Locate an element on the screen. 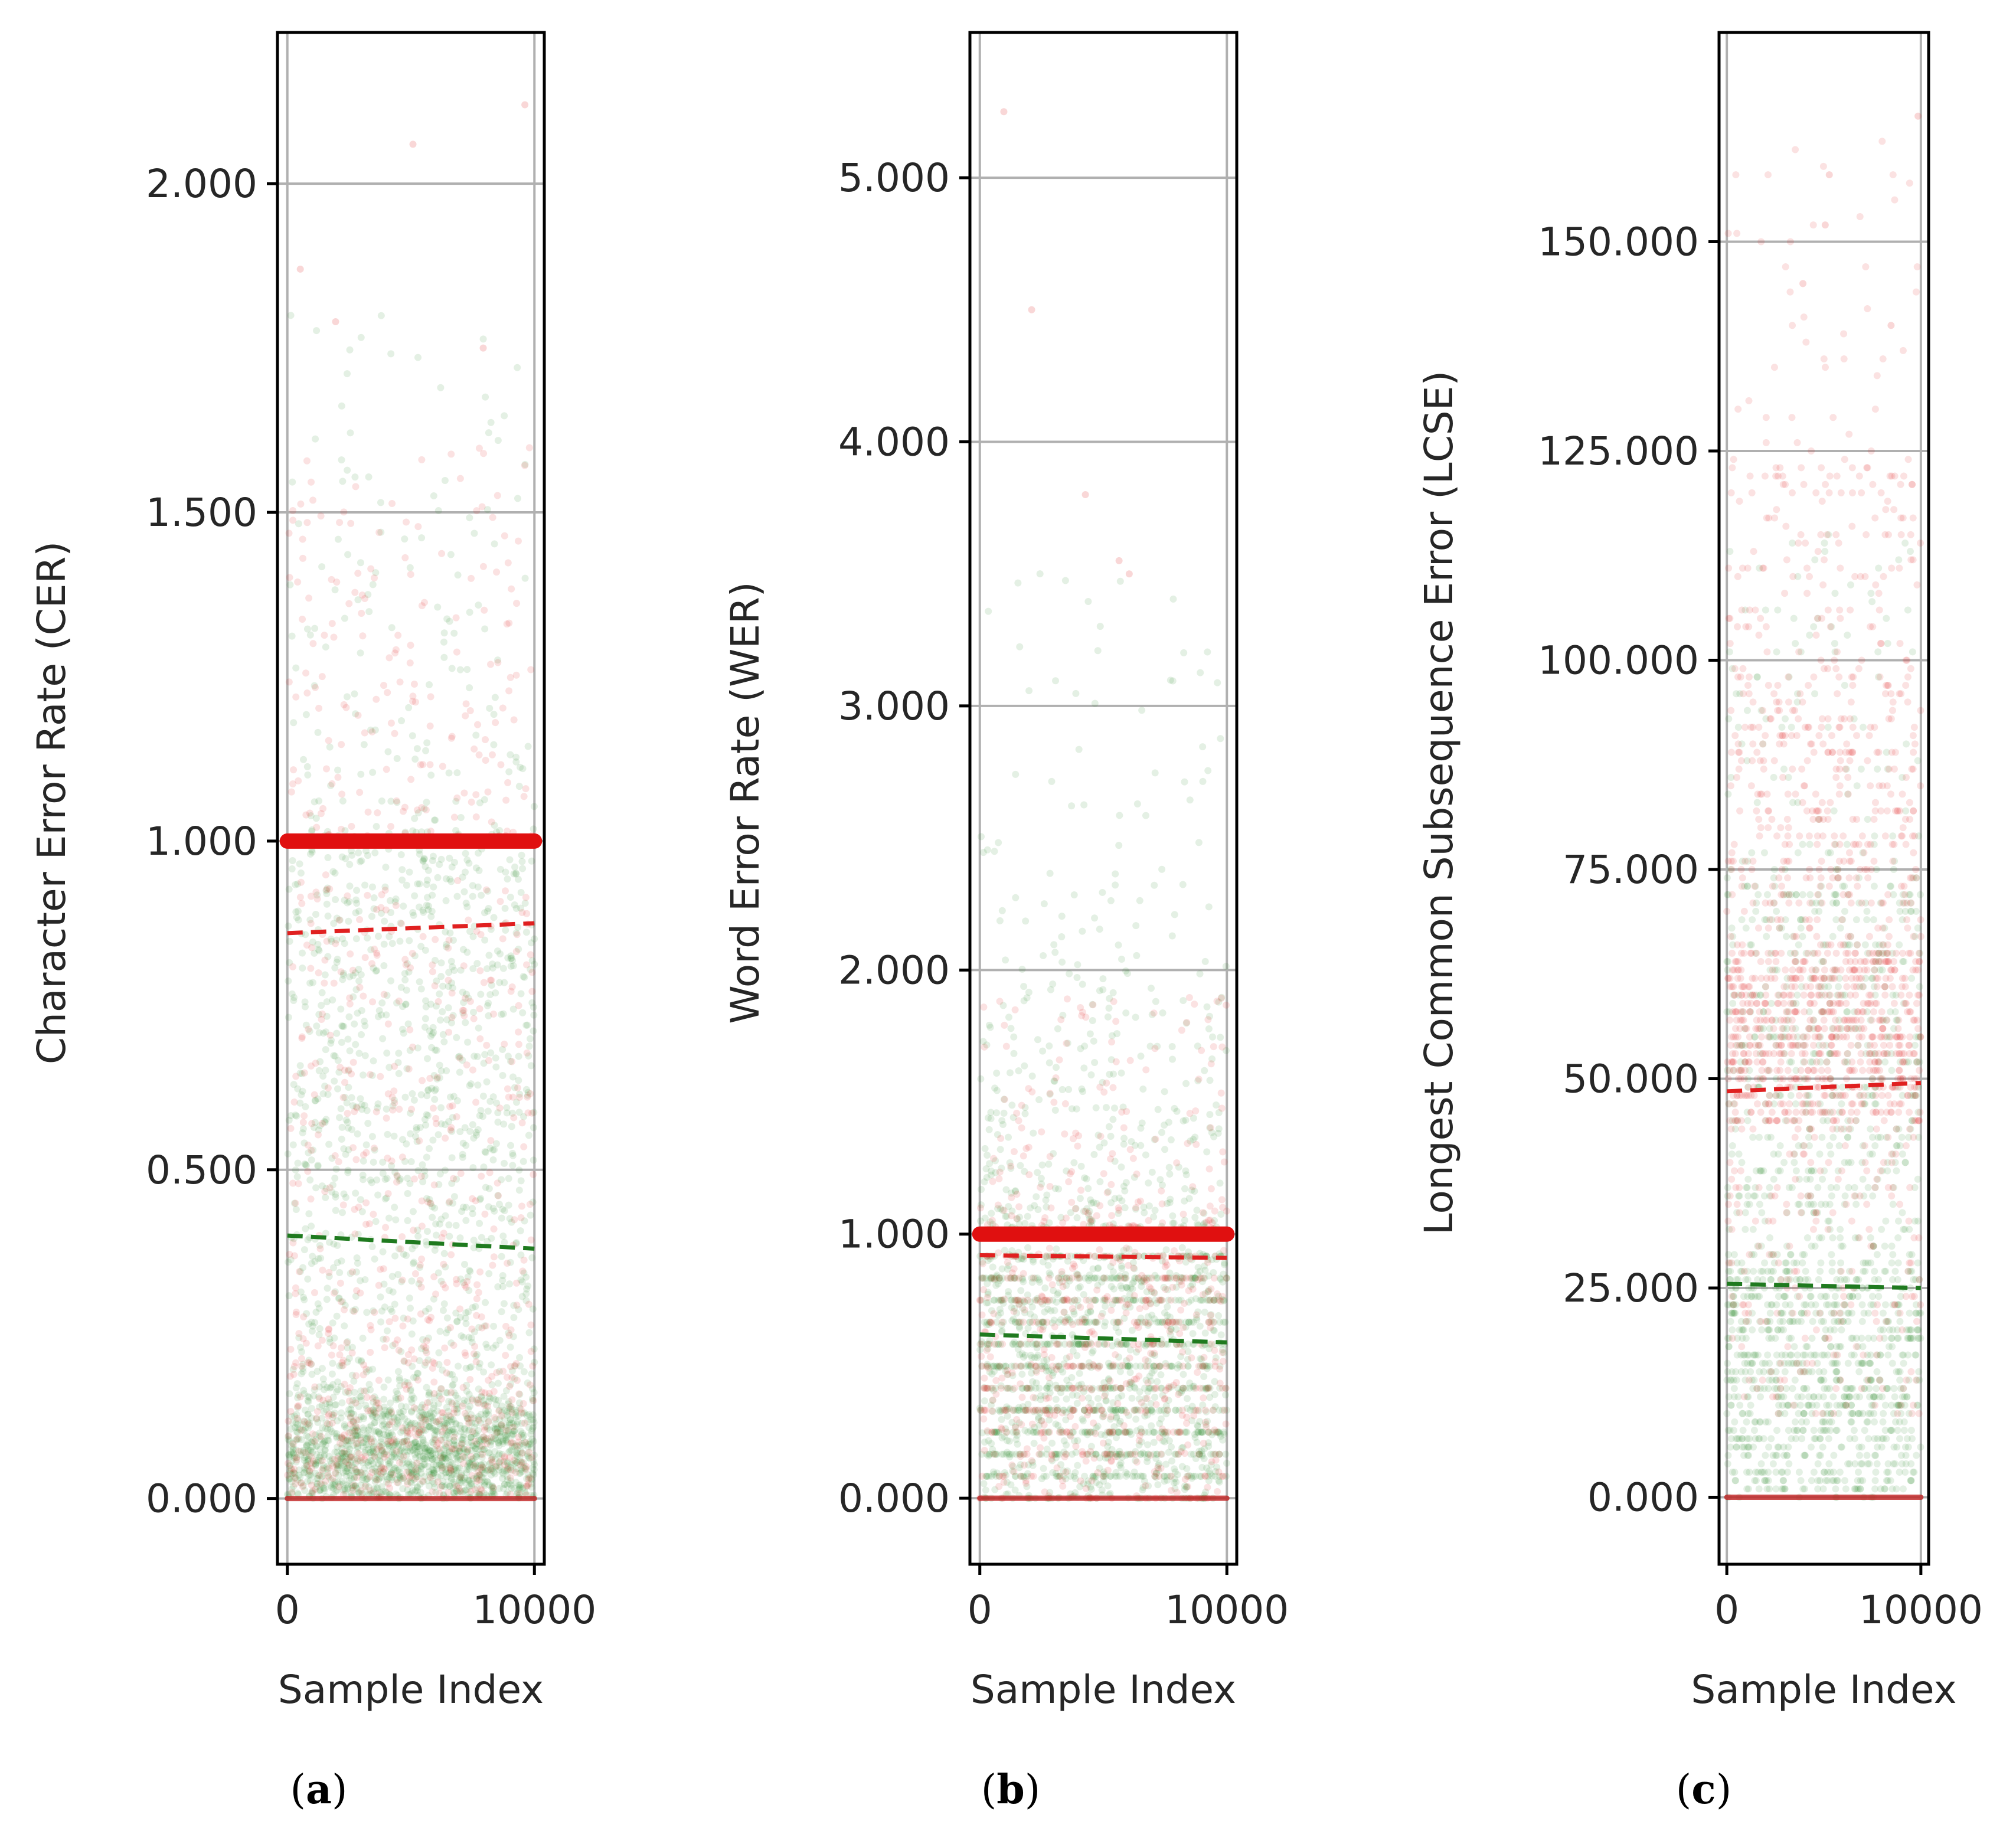 The image size is (2016, 1834). x-axis-label: Sample Index is located at coordinates (411, 1689).